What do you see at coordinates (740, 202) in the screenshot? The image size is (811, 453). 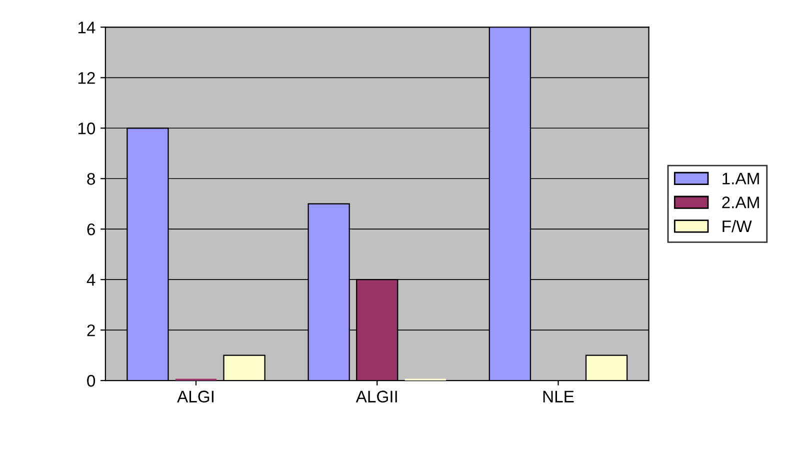 I see `legend-label: 2.AM` at bounding box center [740, 202].